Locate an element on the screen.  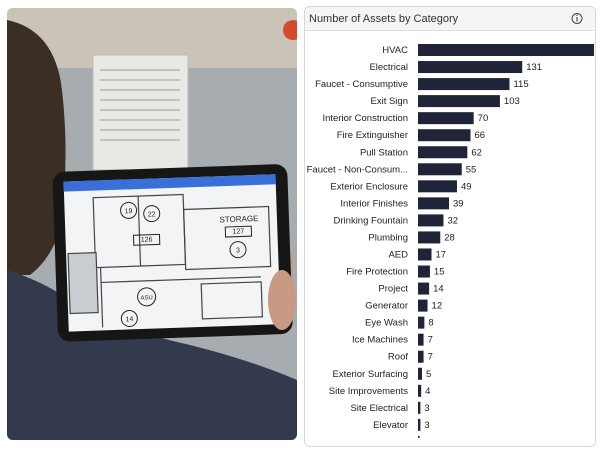
category-label: Exterior Enclosure is located at coordinates (369, 186).